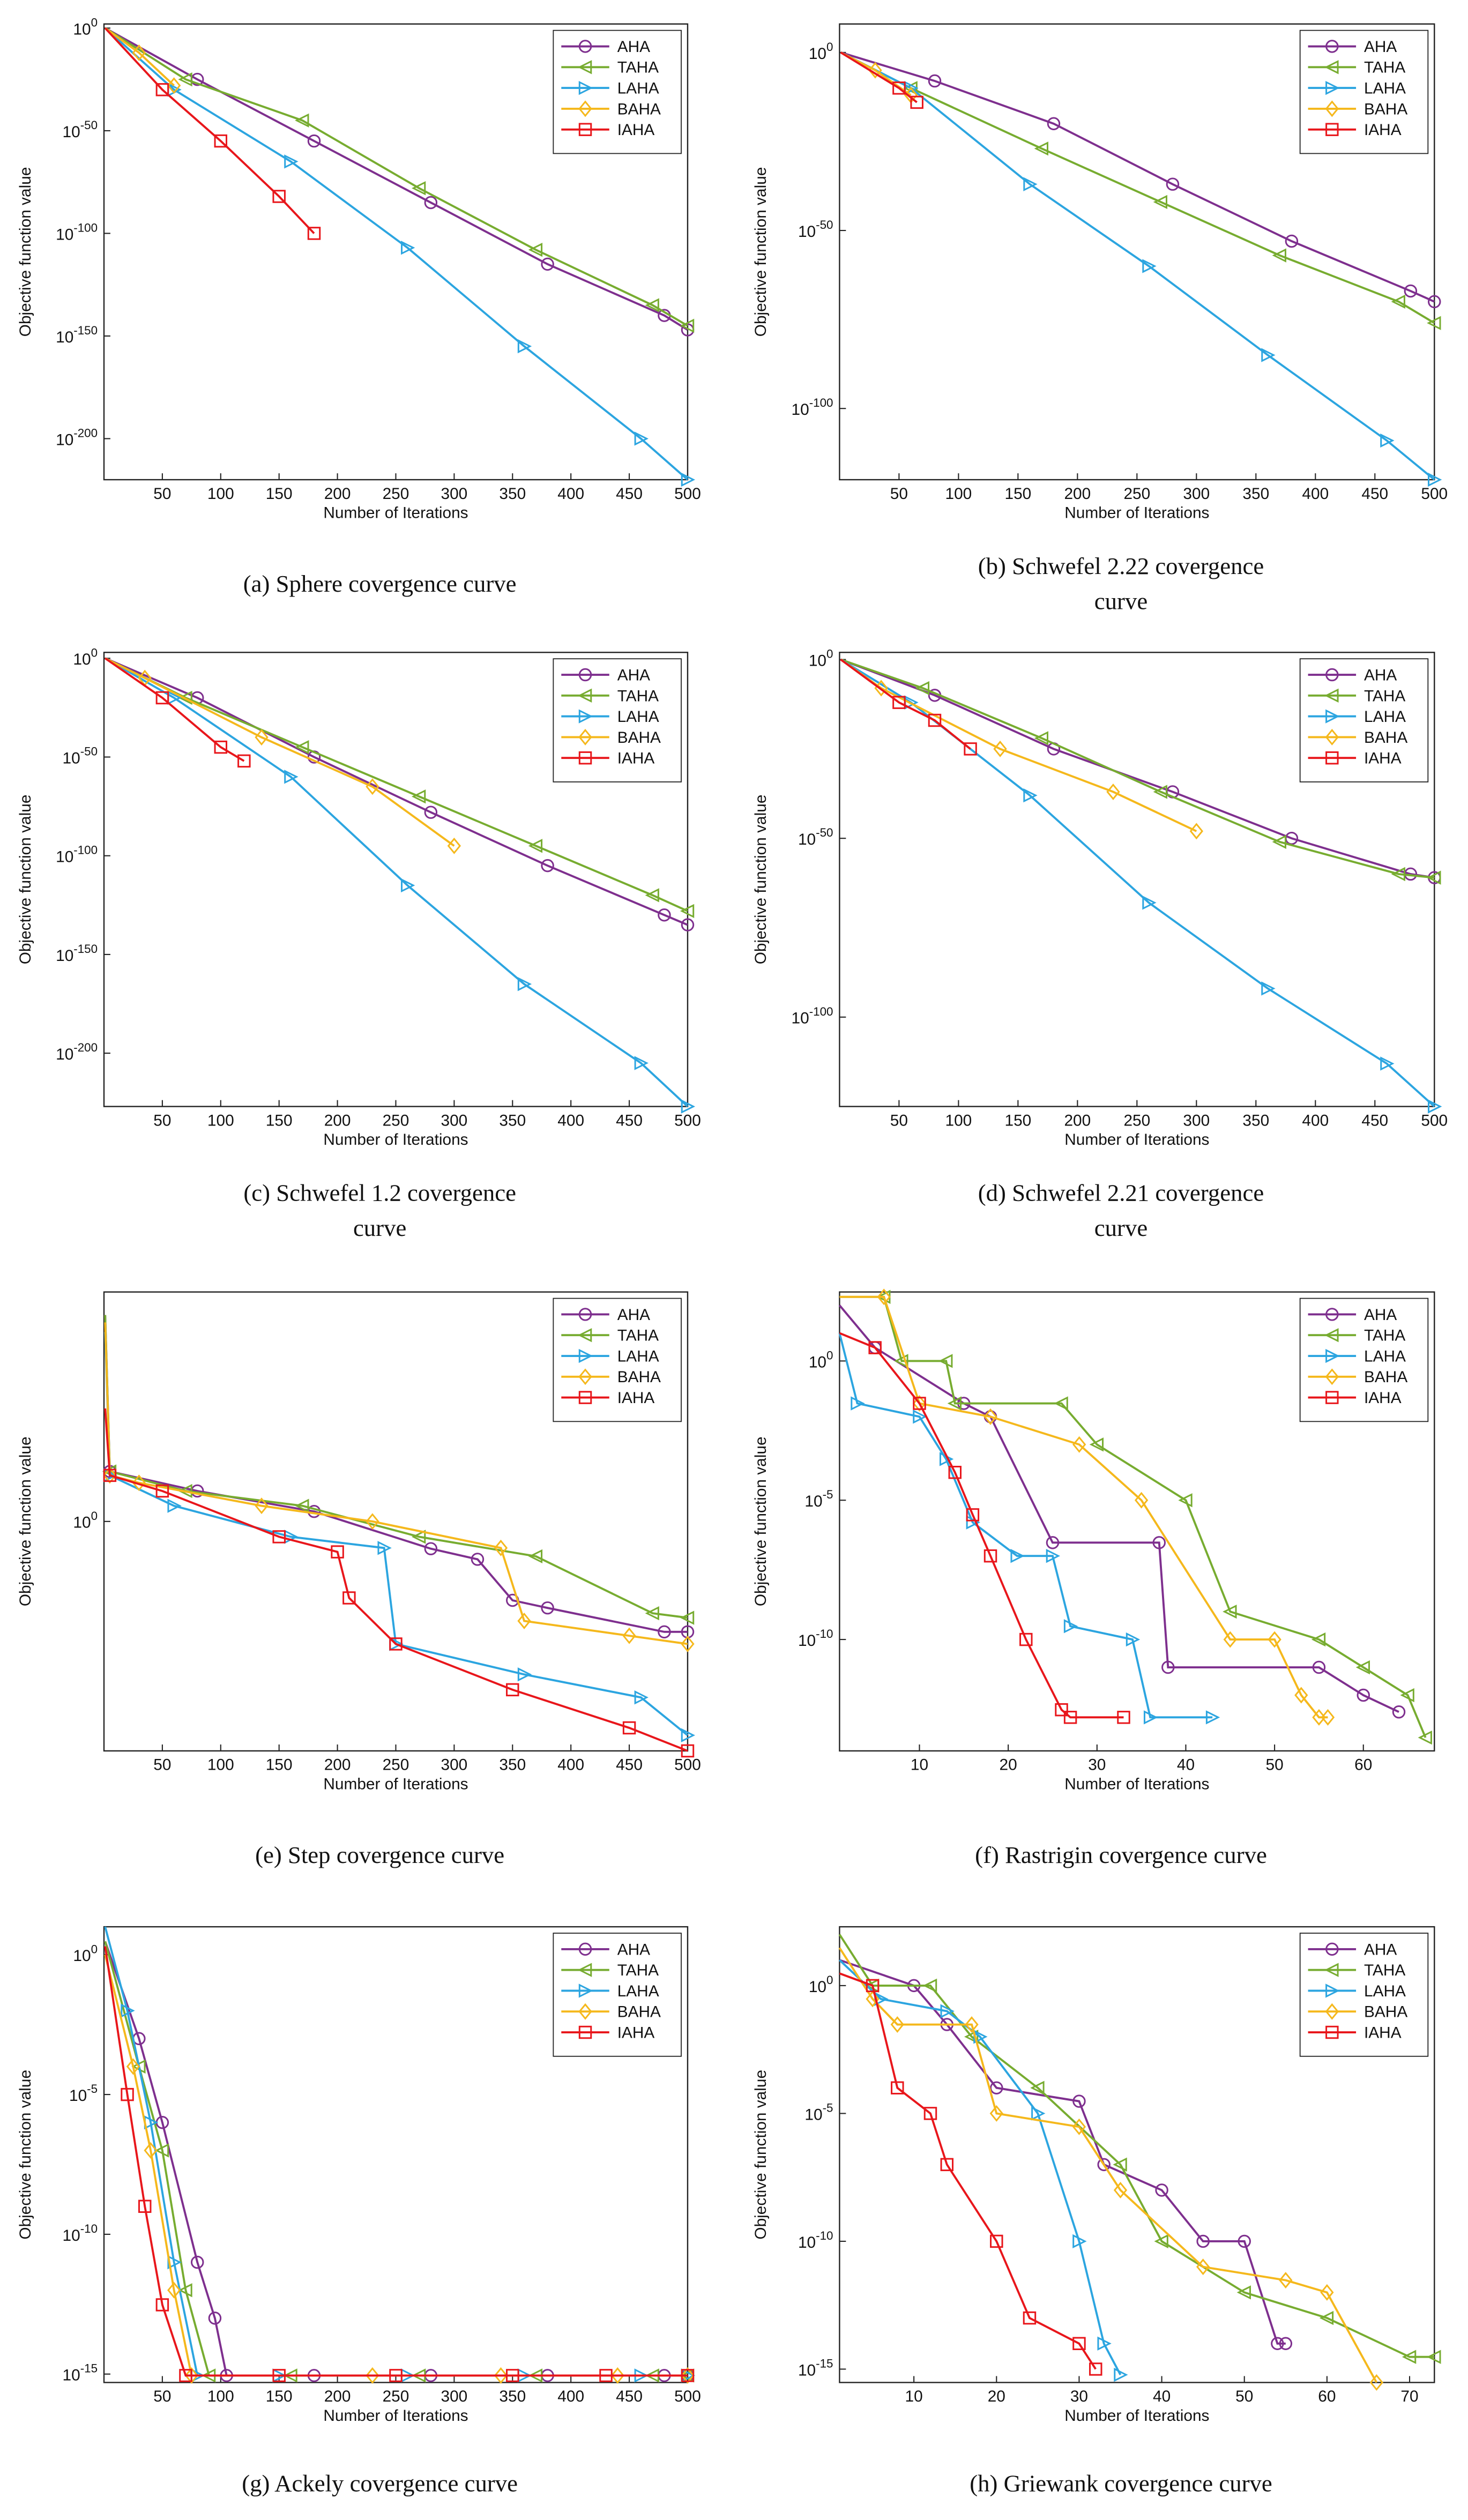 The image size is (1468, 2520). I want to click on caption: (c) Schwefel 1.2 covergence, so click(379, 1193).